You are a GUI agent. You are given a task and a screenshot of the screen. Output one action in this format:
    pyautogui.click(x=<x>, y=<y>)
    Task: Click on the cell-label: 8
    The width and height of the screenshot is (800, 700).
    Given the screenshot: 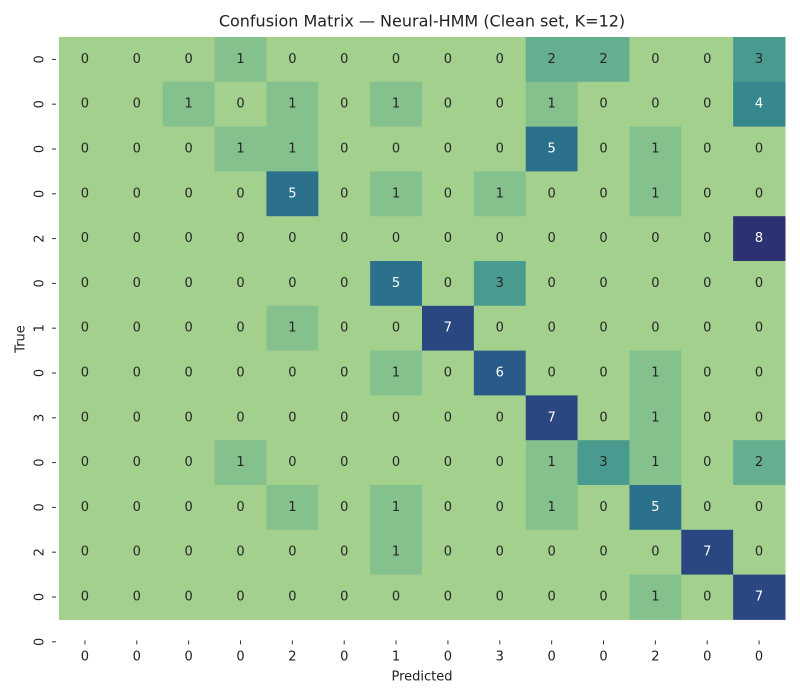 What is the action you would take?
    pyautogui.click(x=759, y=238)
    